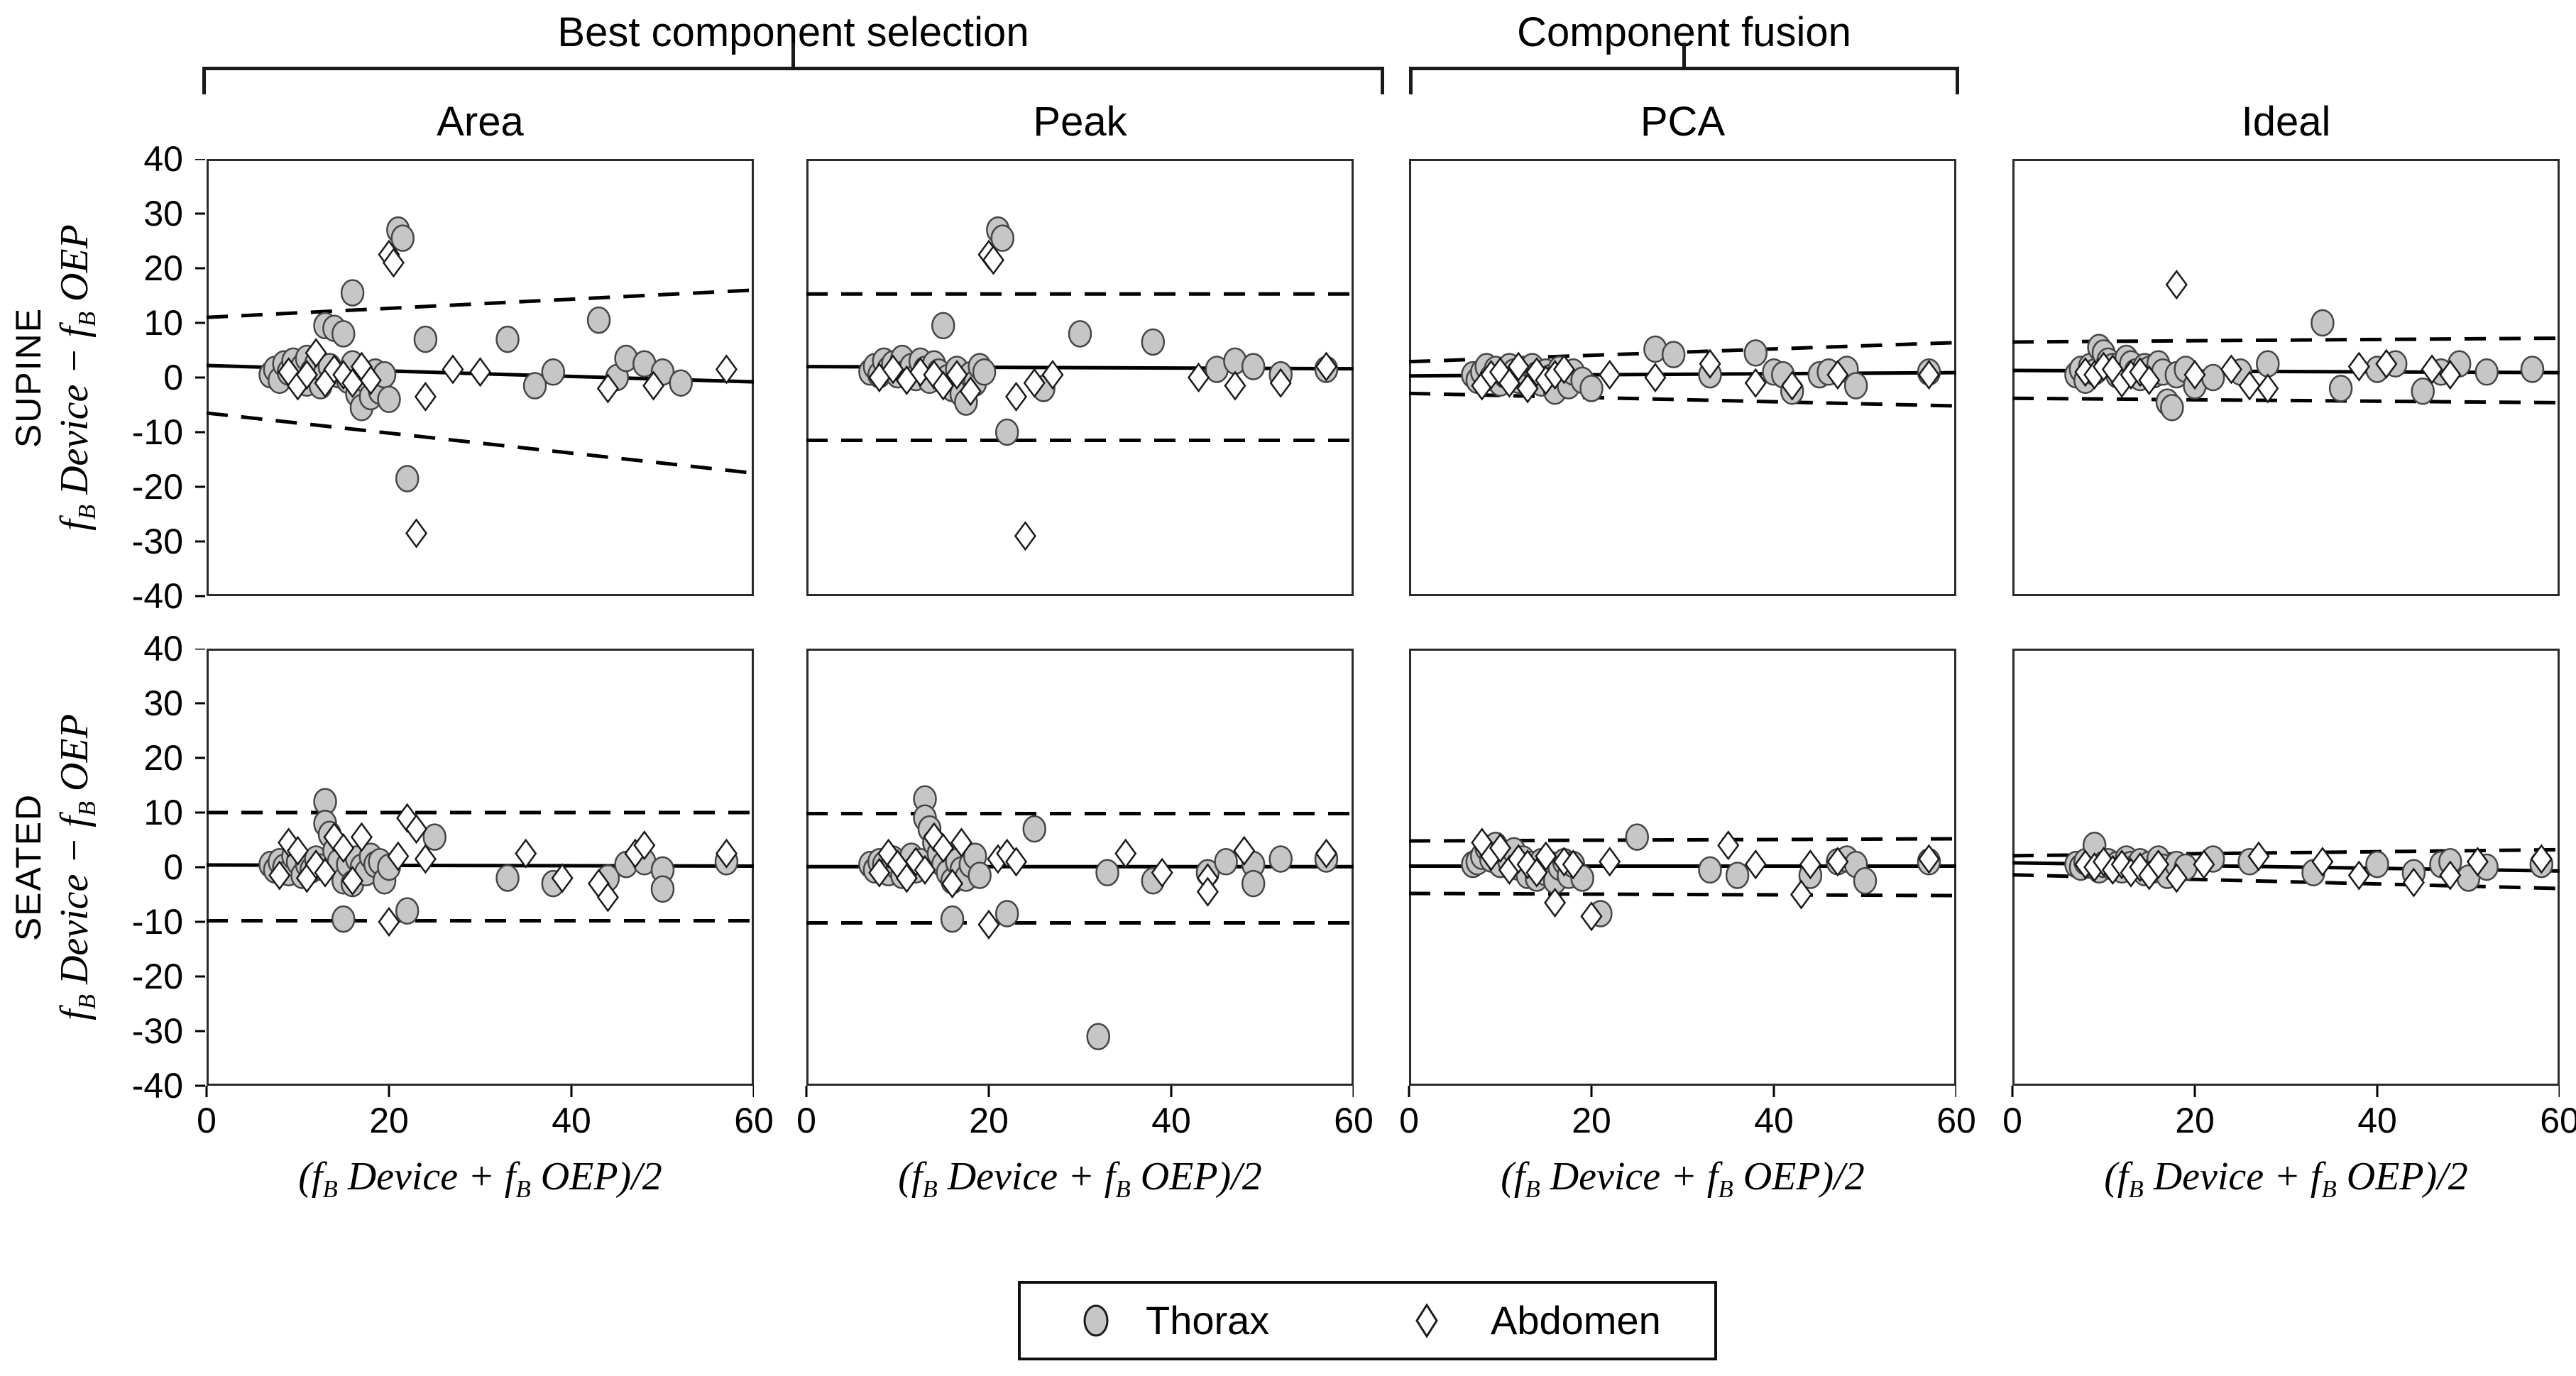 This screenshot has width=2576, height=1376. Describe the element at coordinates (1367, 1320) in the screenshot. I see `legend: Thorax Abdomen` at that location.